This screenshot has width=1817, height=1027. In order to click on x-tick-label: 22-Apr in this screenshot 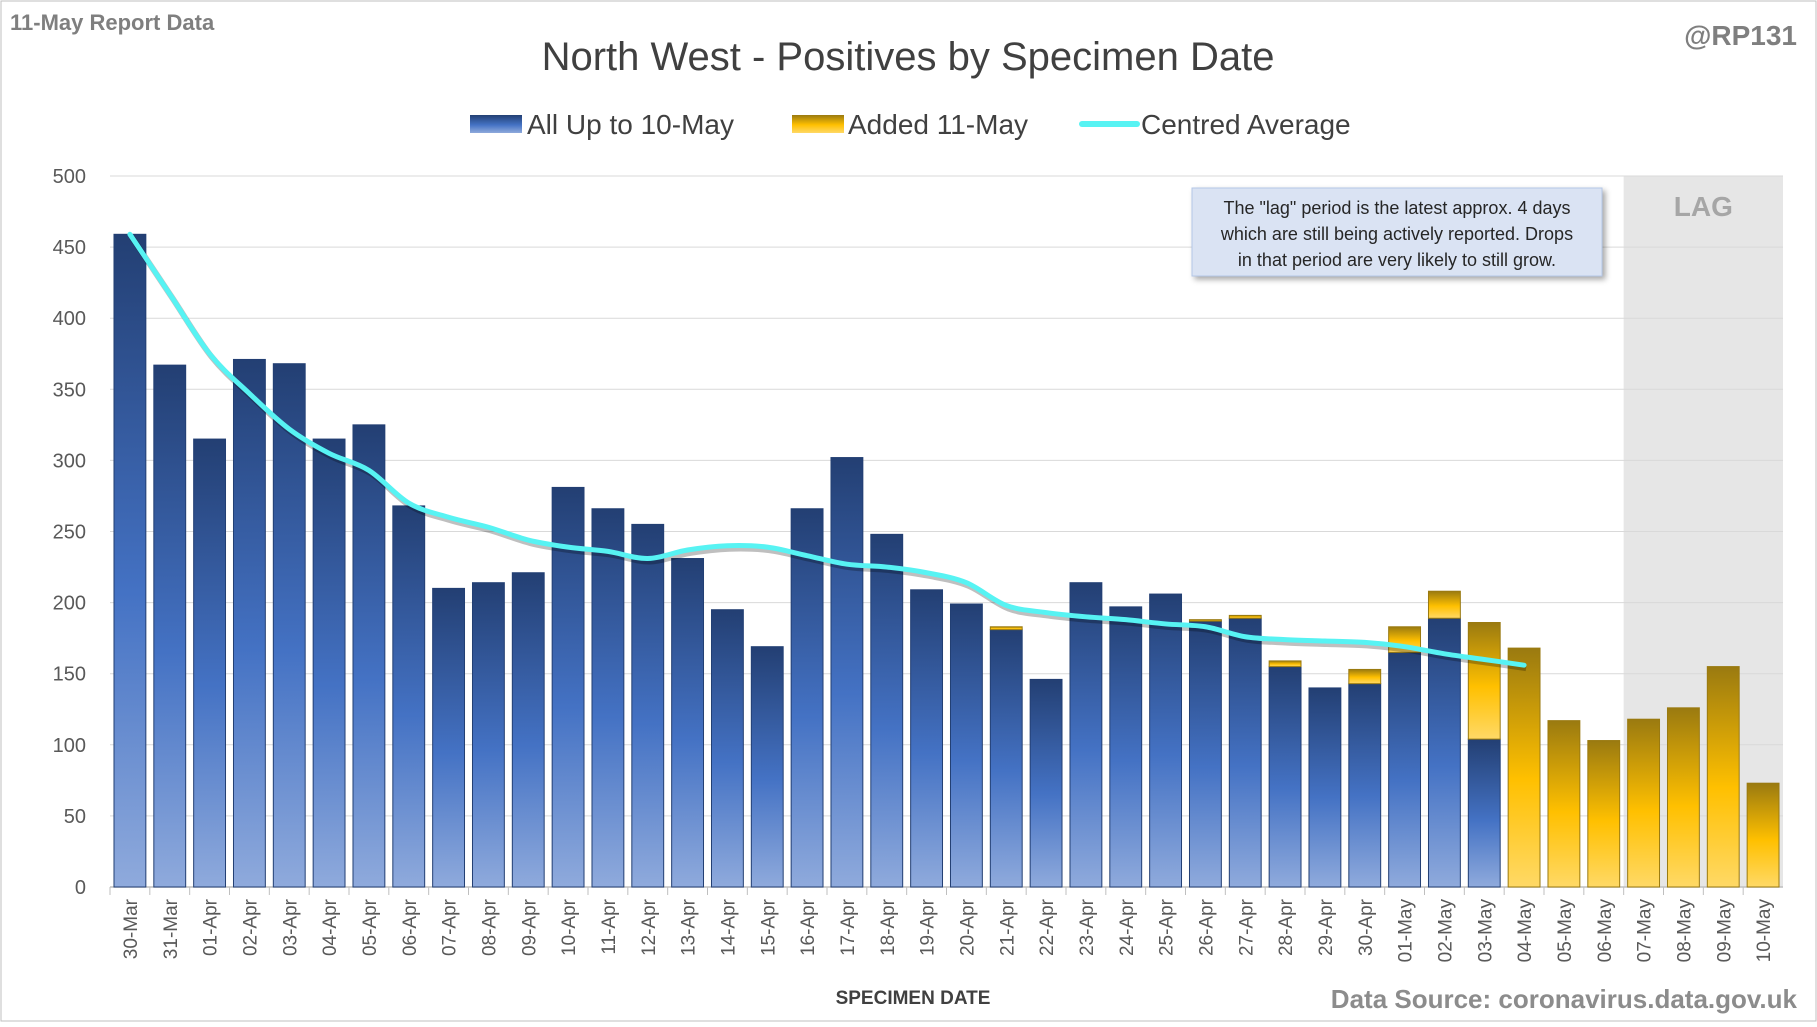, I will do `click(1047, 927)`.